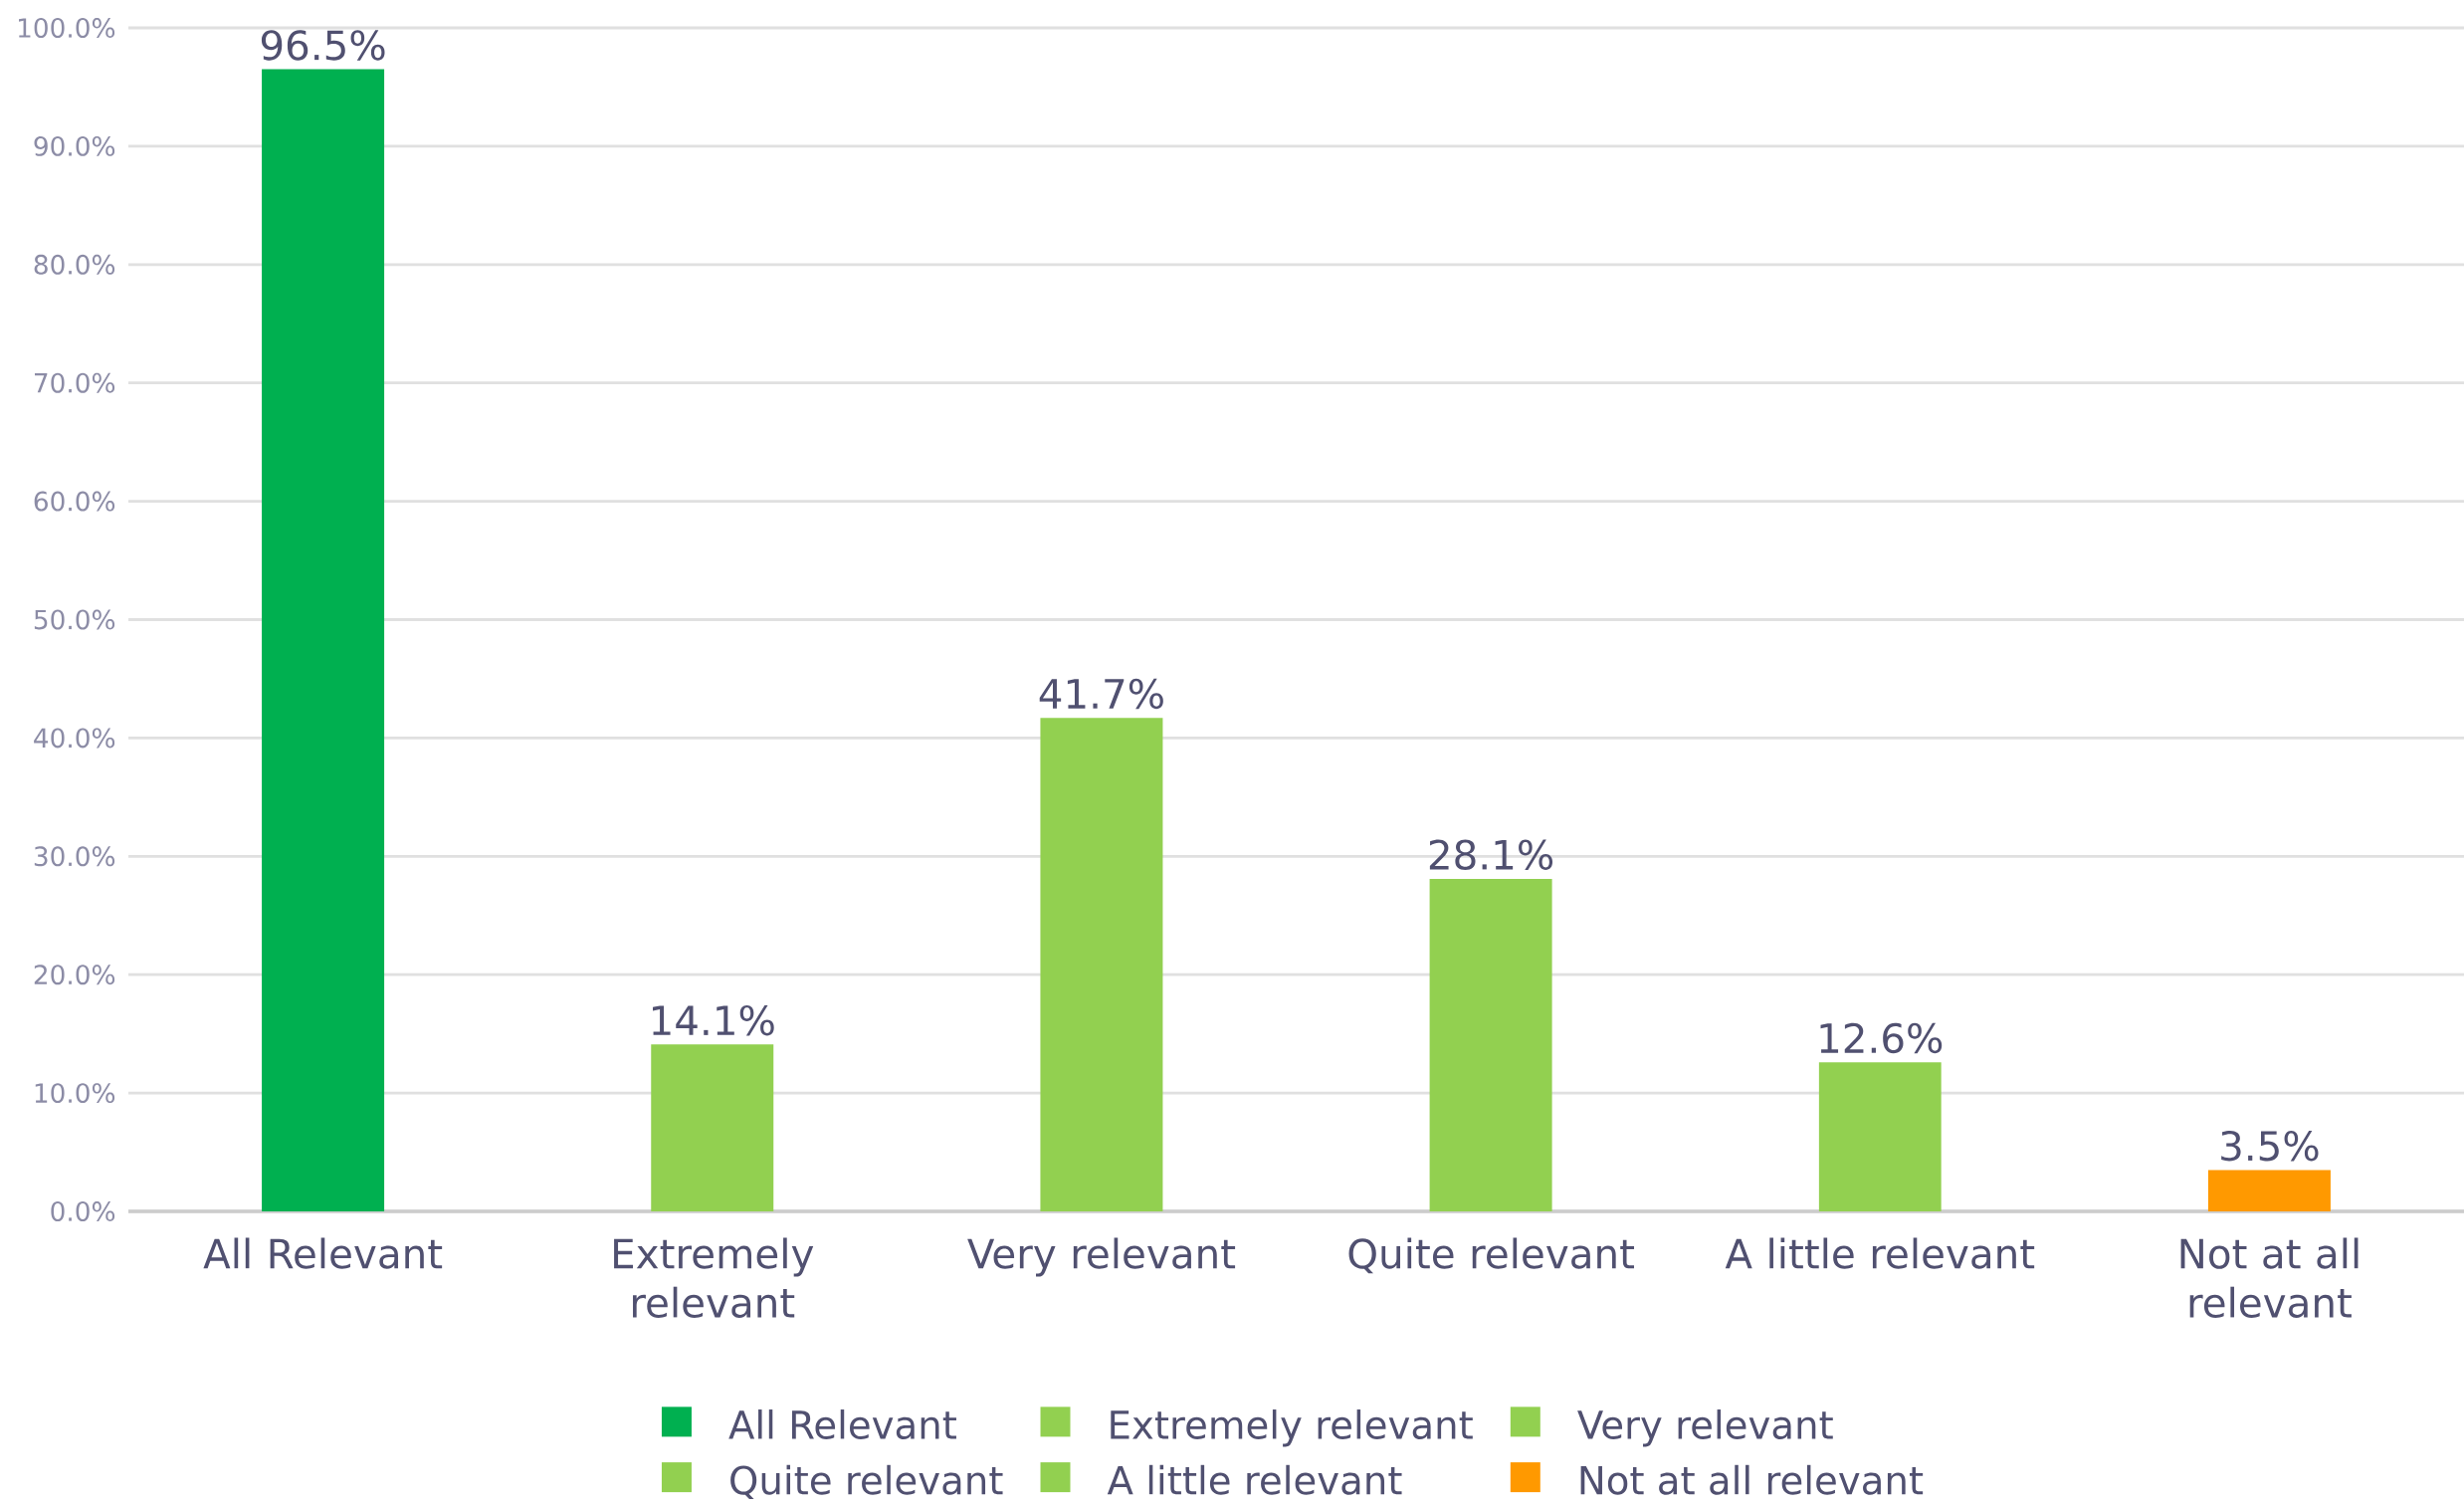  I want to click on legend-label: Extremely relevant, so click(1292, 1428).